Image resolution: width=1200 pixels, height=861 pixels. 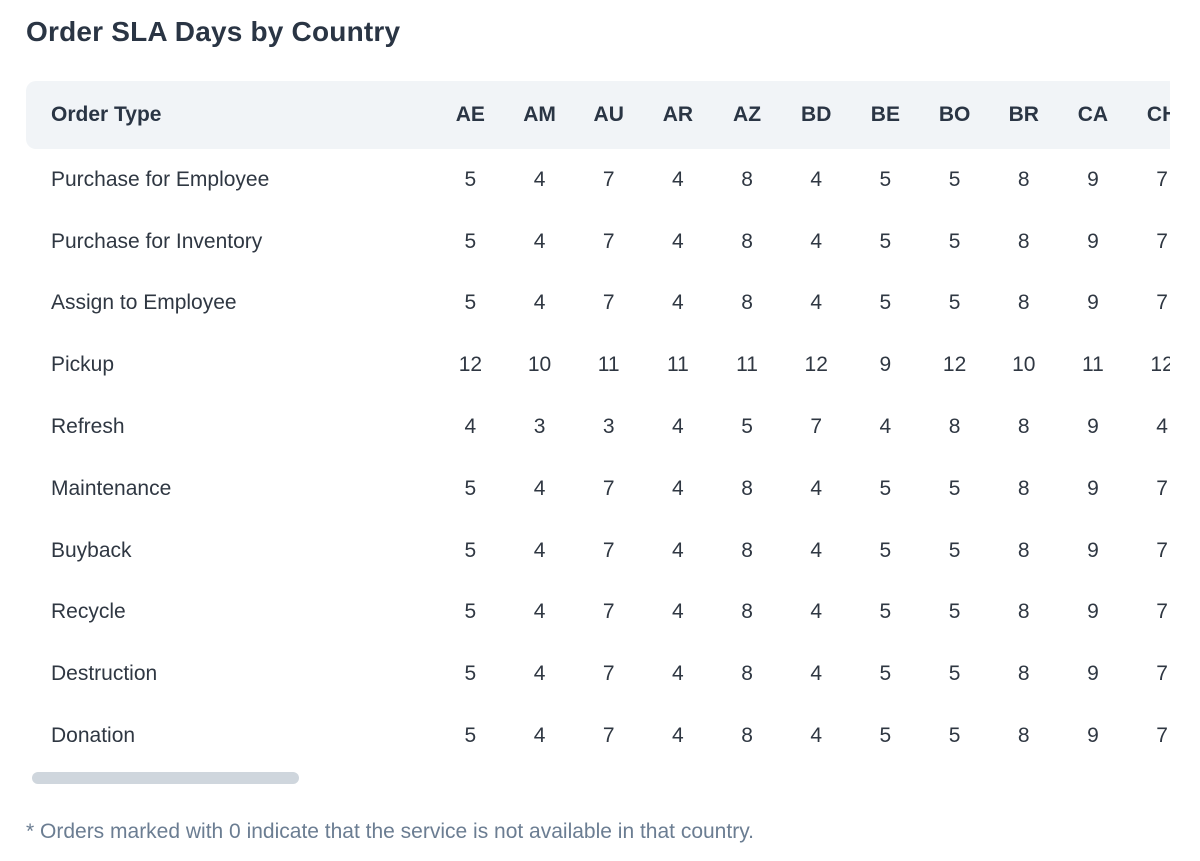 I want to click on sla-days-cell: 10, so click(x=539, y=365).